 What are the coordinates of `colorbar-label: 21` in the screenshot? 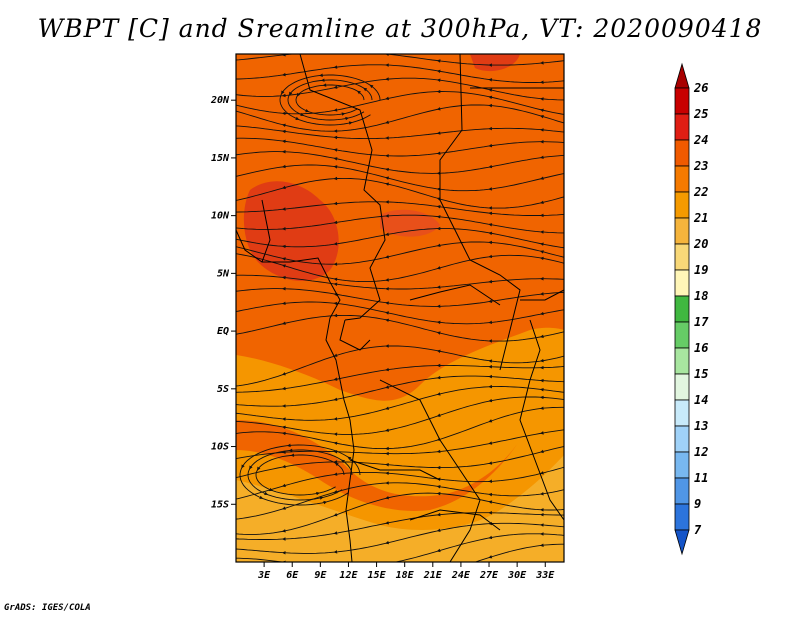 It's located at (700, 218).